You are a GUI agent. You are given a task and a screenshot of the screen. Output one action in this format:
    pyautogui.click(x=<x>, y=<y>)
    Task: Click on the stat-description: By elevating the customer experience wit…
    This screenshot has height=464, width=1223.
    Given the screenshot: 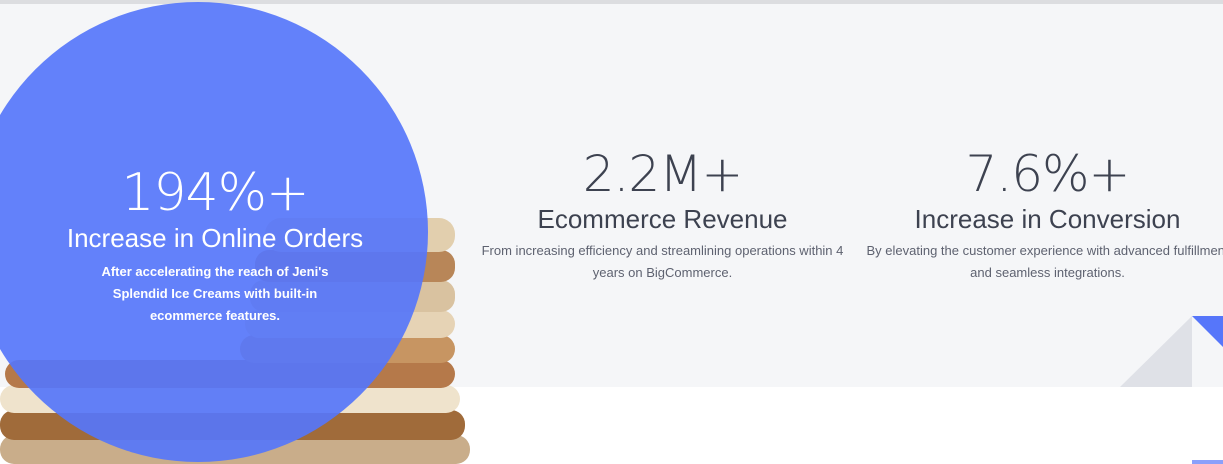 What is the action you would take?
    pyautogui.click(x=1044, y=261)
    